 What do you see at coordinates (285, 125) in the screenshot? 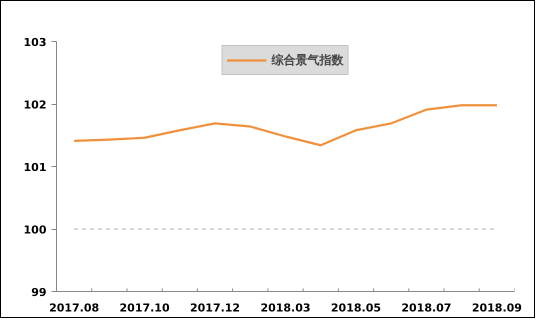
I see `line-series` at bounding box center [285, 125].